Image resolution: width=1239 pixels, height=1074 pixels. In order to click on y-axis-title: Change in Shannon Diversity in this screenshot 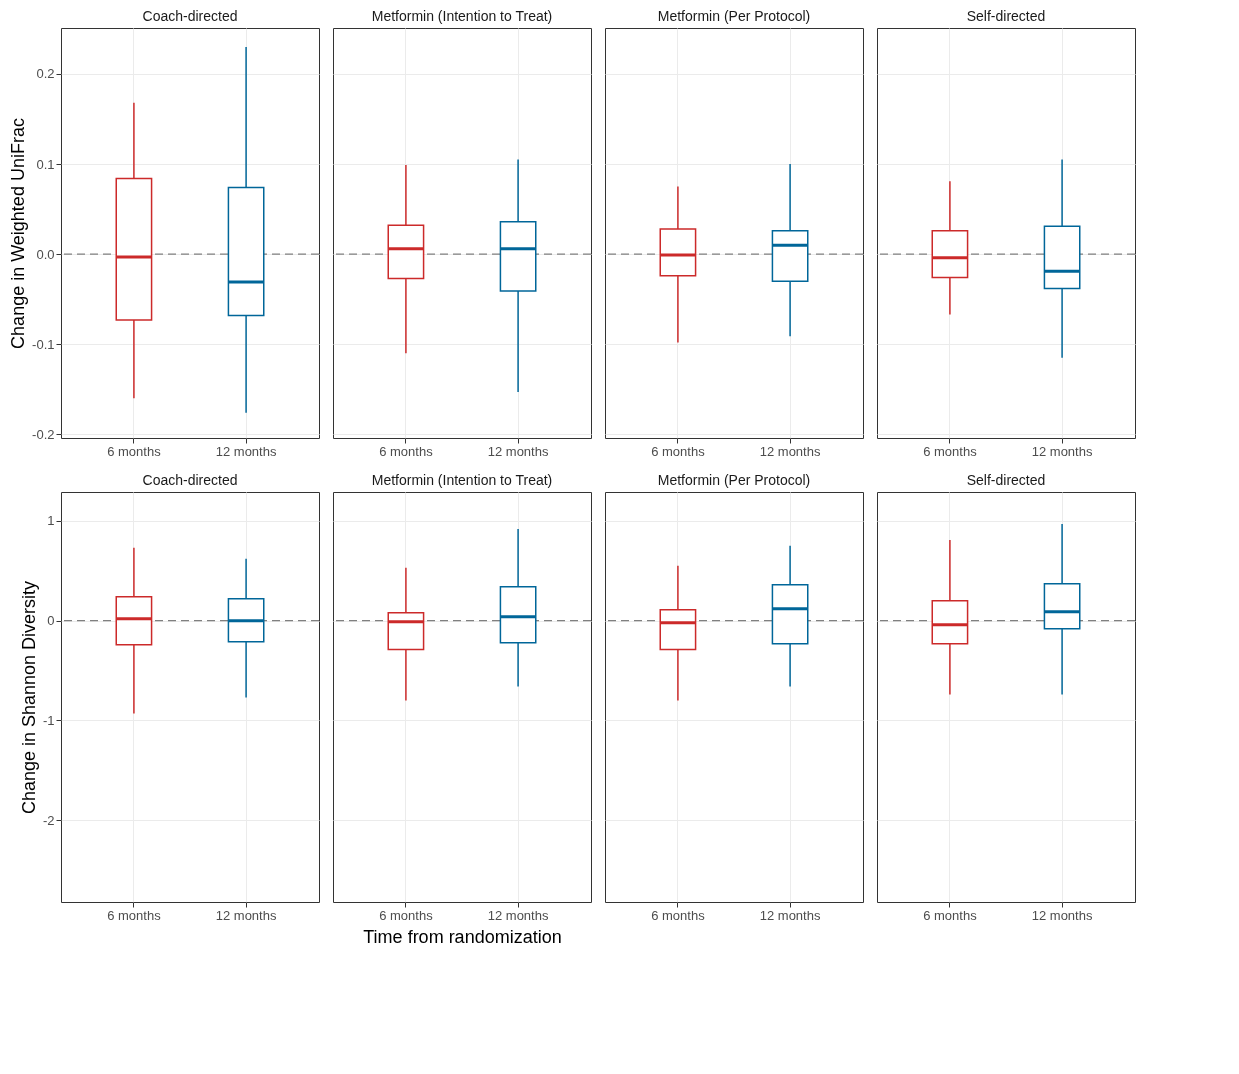, I will do `click(28, 697)`.